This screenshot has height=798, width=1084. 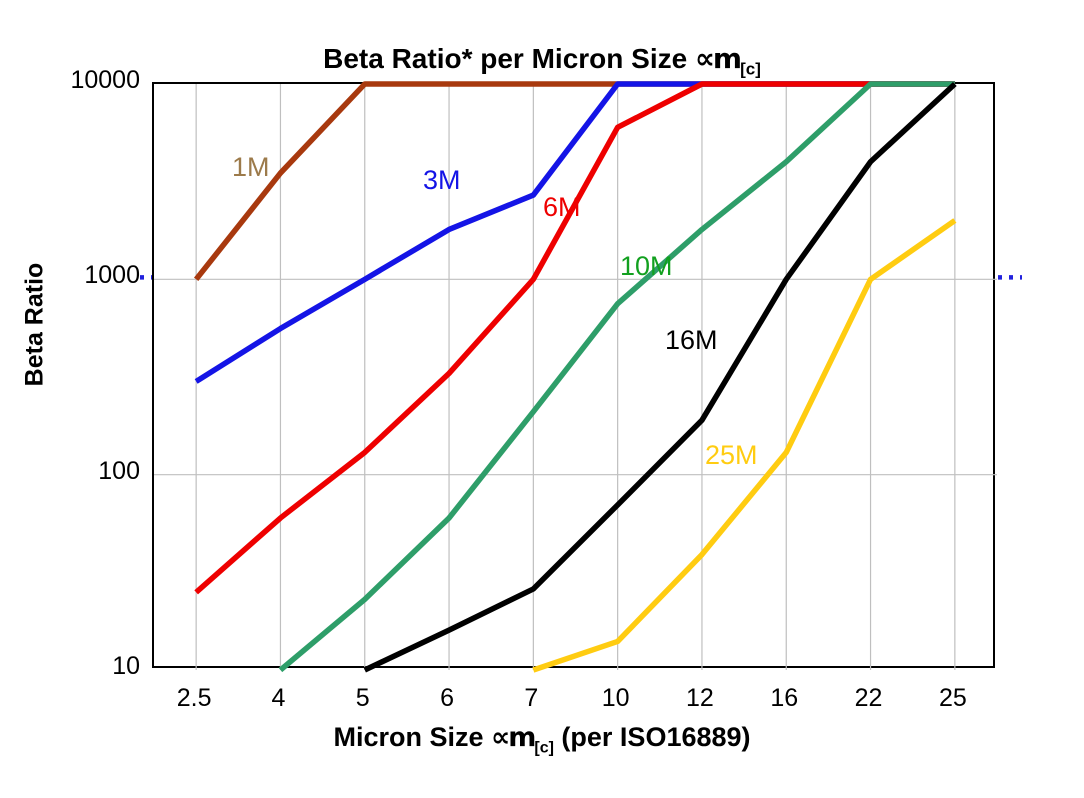 I want to click on x-tick-label-4: 4, so click(x=278, y=698).